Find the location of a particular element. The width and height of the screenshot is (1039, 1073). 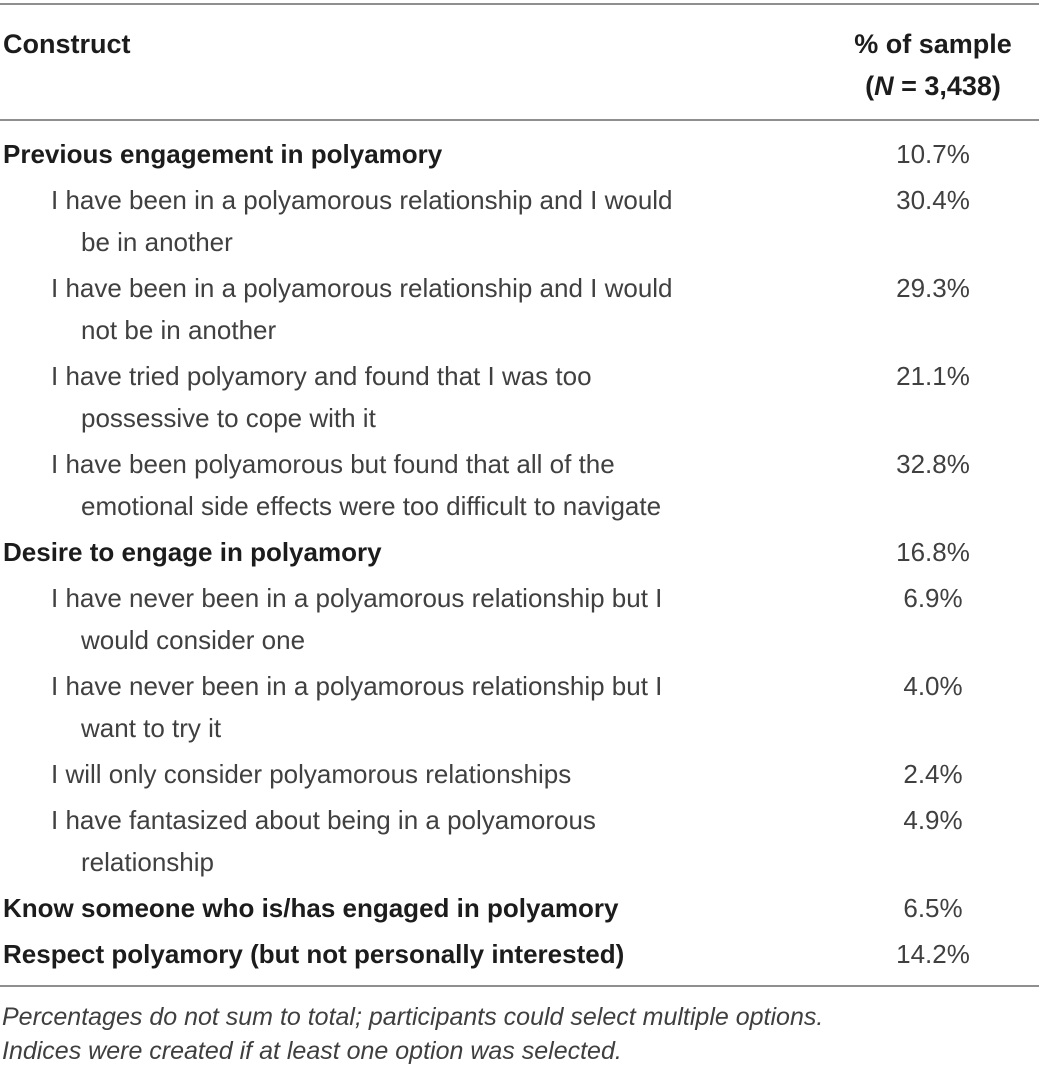

construct-column-header: Construct is located at coordinates (67, 44).